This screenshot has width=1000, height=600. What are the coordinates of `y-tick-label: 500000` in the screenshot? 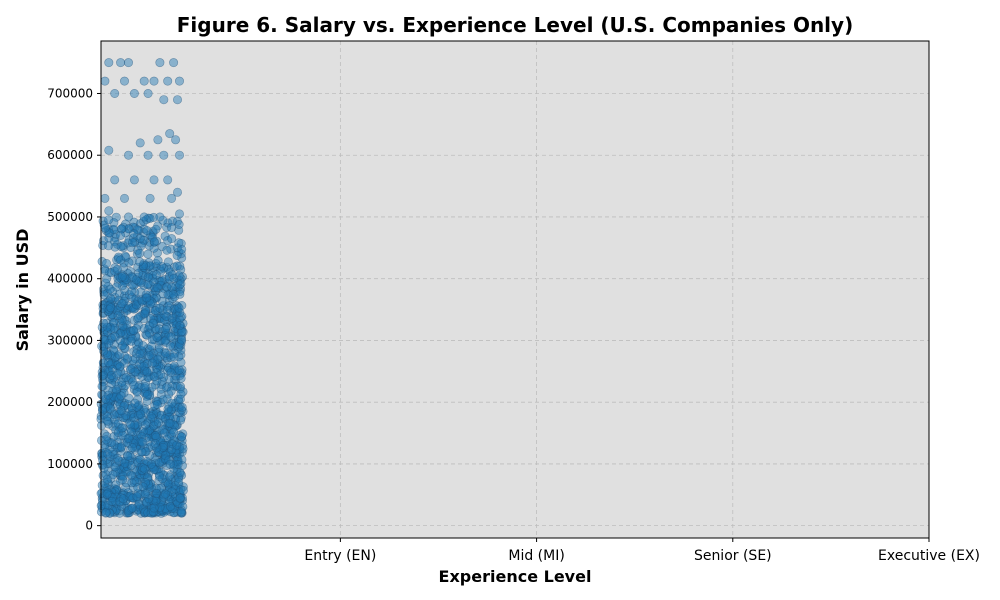 It's located at (70, 217).